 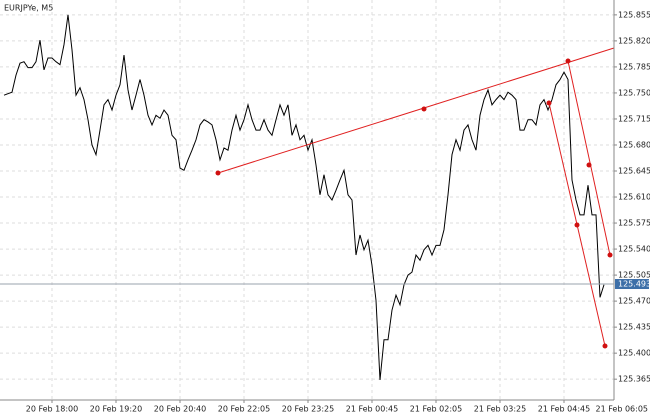 What do you see at coordinates (634, 118) in the screenshot?
I see `y-tick-label: 125.715` at bounding box center [634, 118].